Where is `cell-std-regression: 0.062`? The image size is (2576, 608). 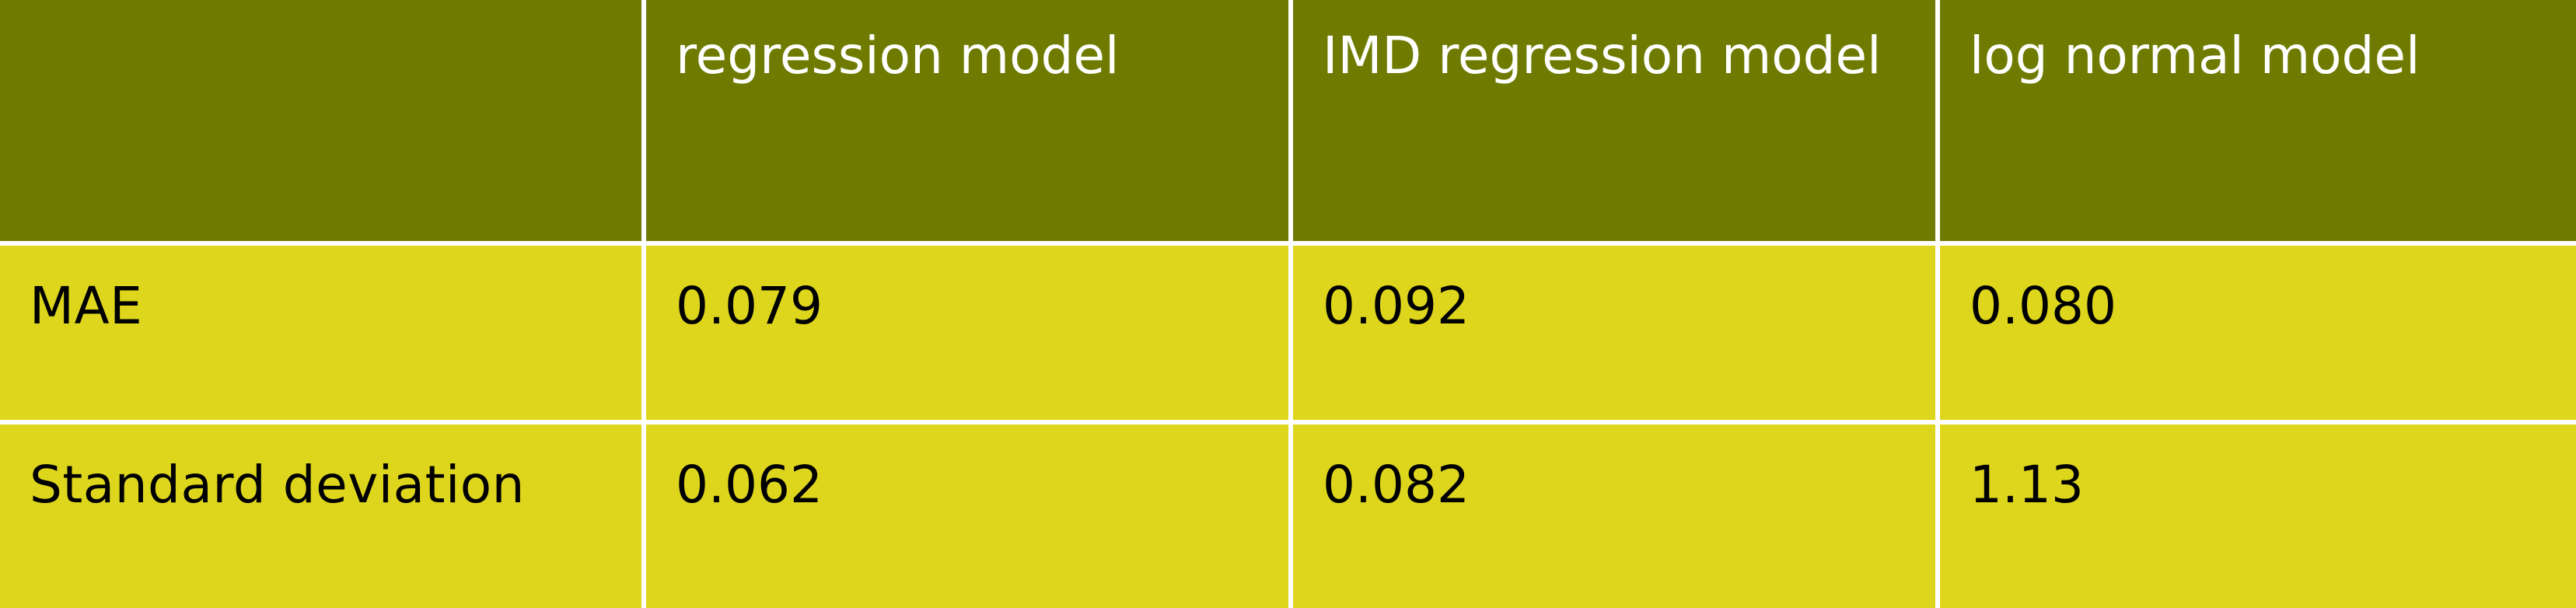 cell-std-regression: 0.062 is located at coordinates (967, 516).